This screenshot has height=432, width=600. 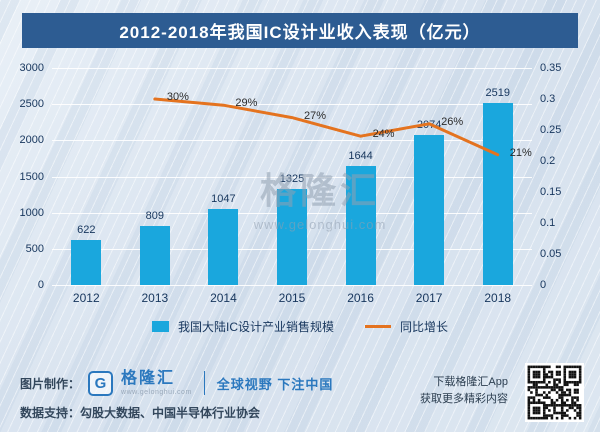 I want to click on vertical-divider, so click(x=204, y=383).